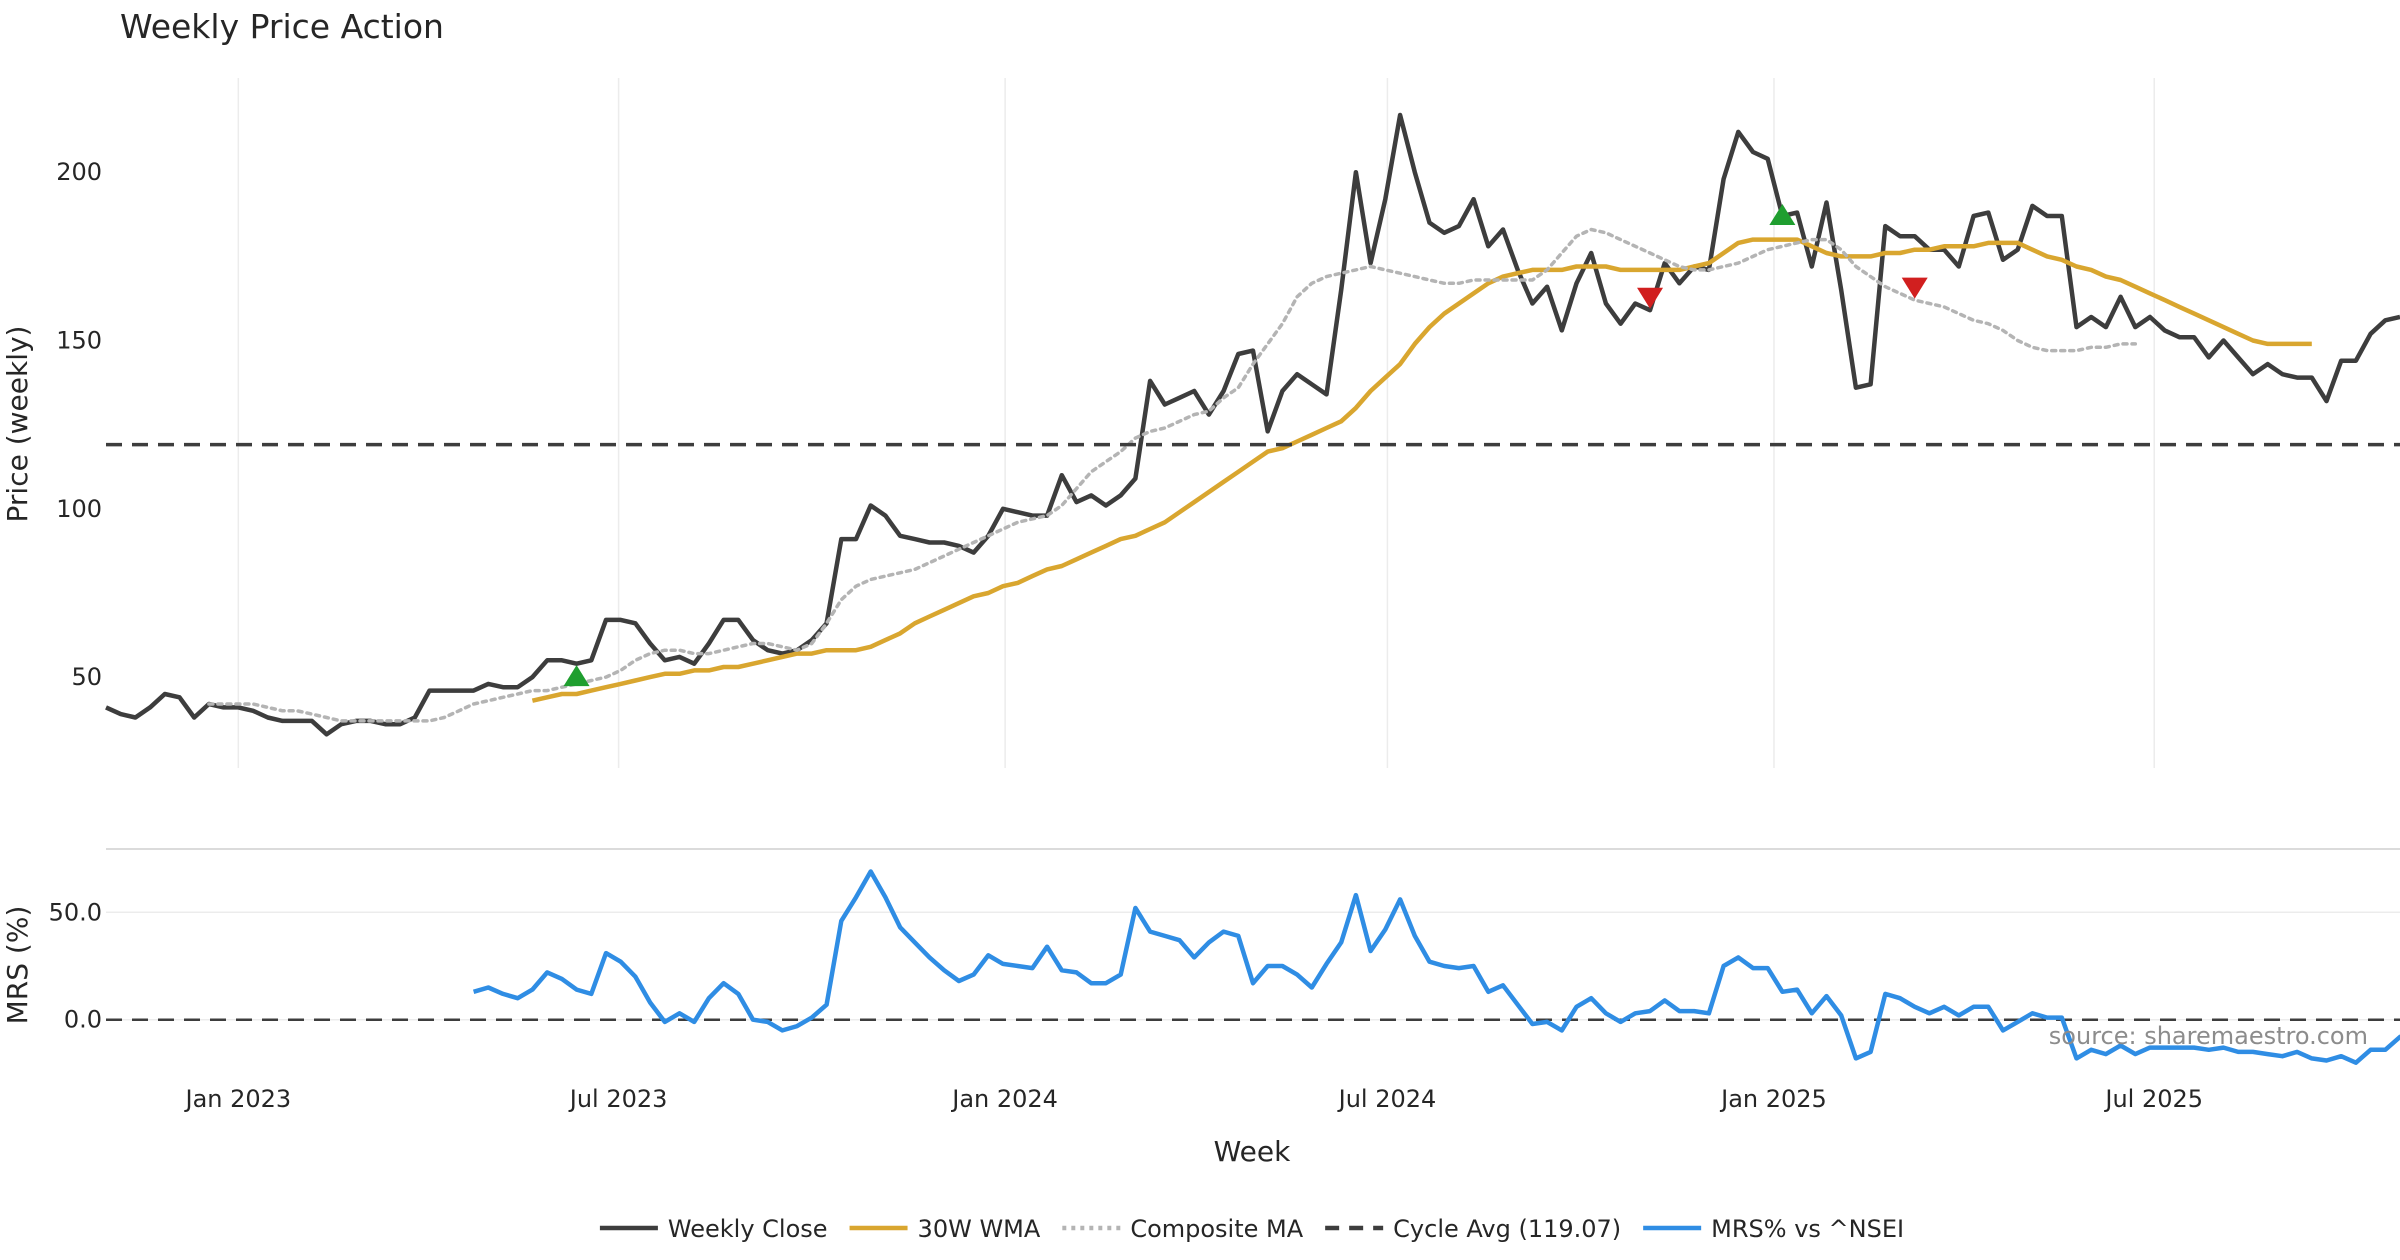  Describe the element at coordinates (2153, 1099) in the screenshot. I see `x-tick-label: Jul 2025` at that location.